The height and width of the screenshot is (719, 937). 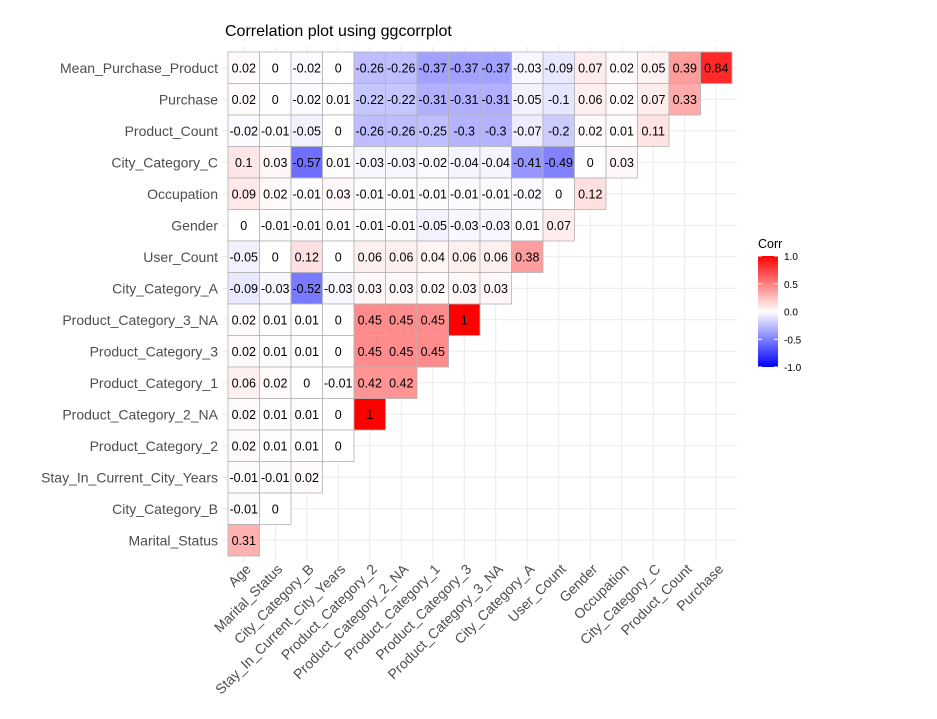 I want to click on cell-value-label: -0.09, so click(x=244, y=289).